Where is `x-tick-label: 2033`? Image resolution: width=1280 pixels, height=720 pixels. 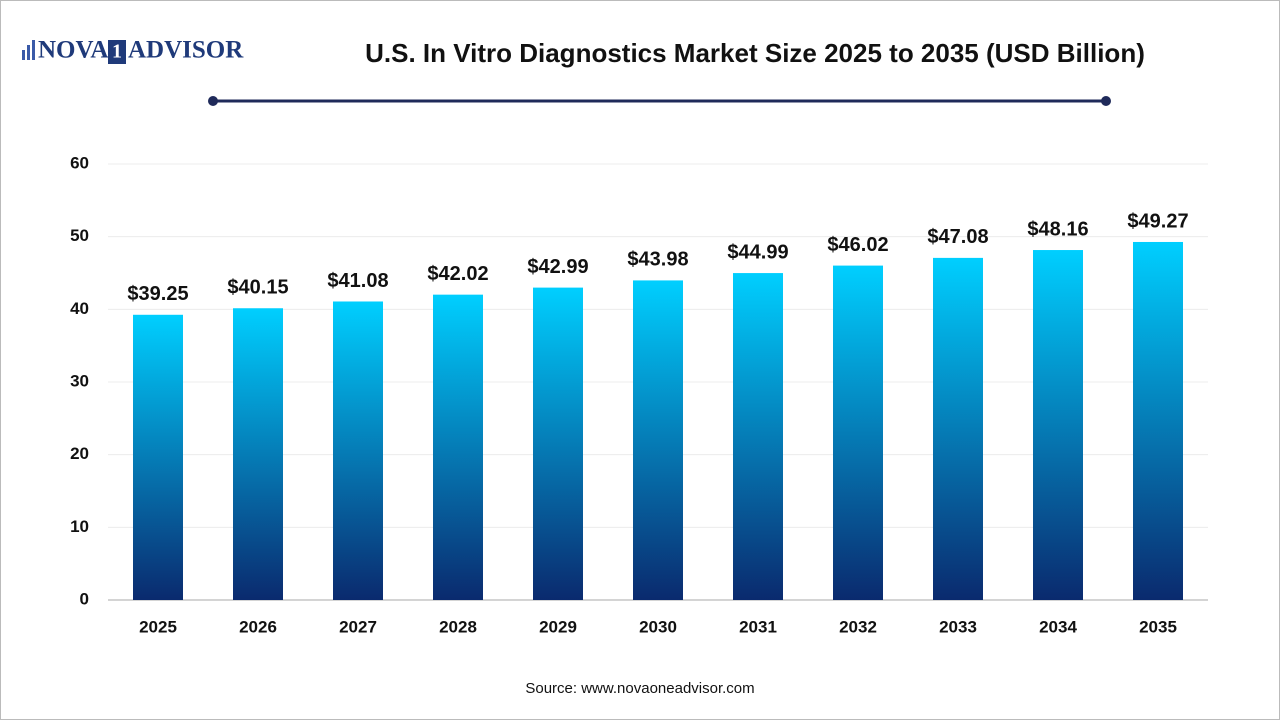 x-tick-label: 2033 is located at coordinates (958, 626).